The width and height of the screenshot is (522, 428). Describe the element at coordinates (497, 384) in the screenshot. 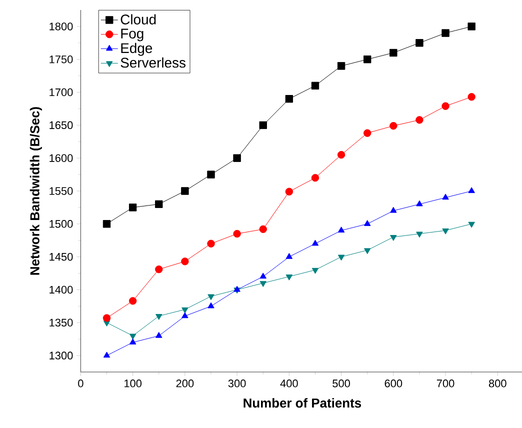

I see `x-tick-label: 800` at that location.